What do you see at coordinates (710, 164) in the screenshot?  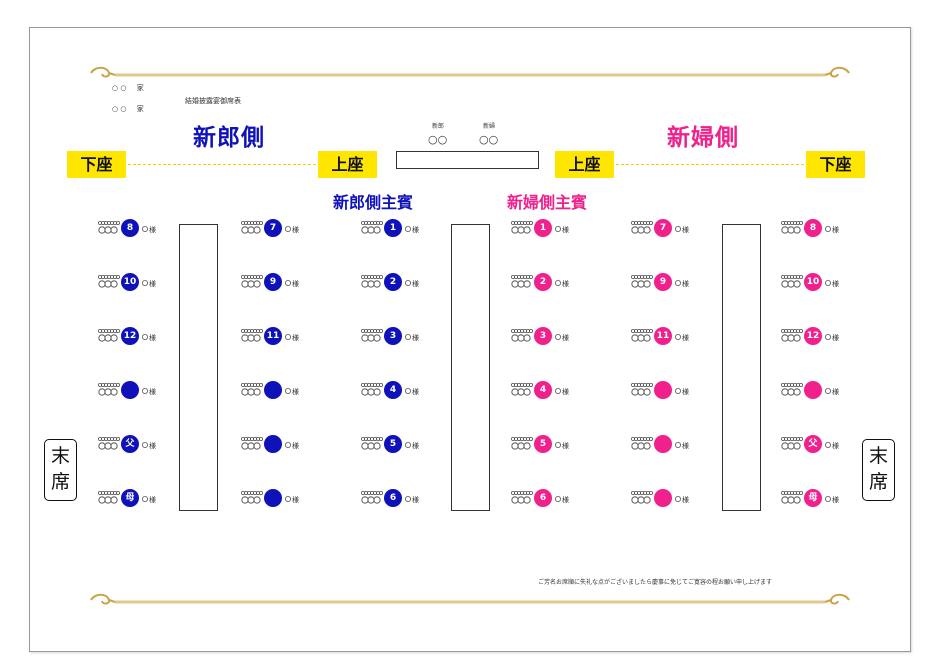 I see `dashed-connector-right` at bounding box center [710, 164].